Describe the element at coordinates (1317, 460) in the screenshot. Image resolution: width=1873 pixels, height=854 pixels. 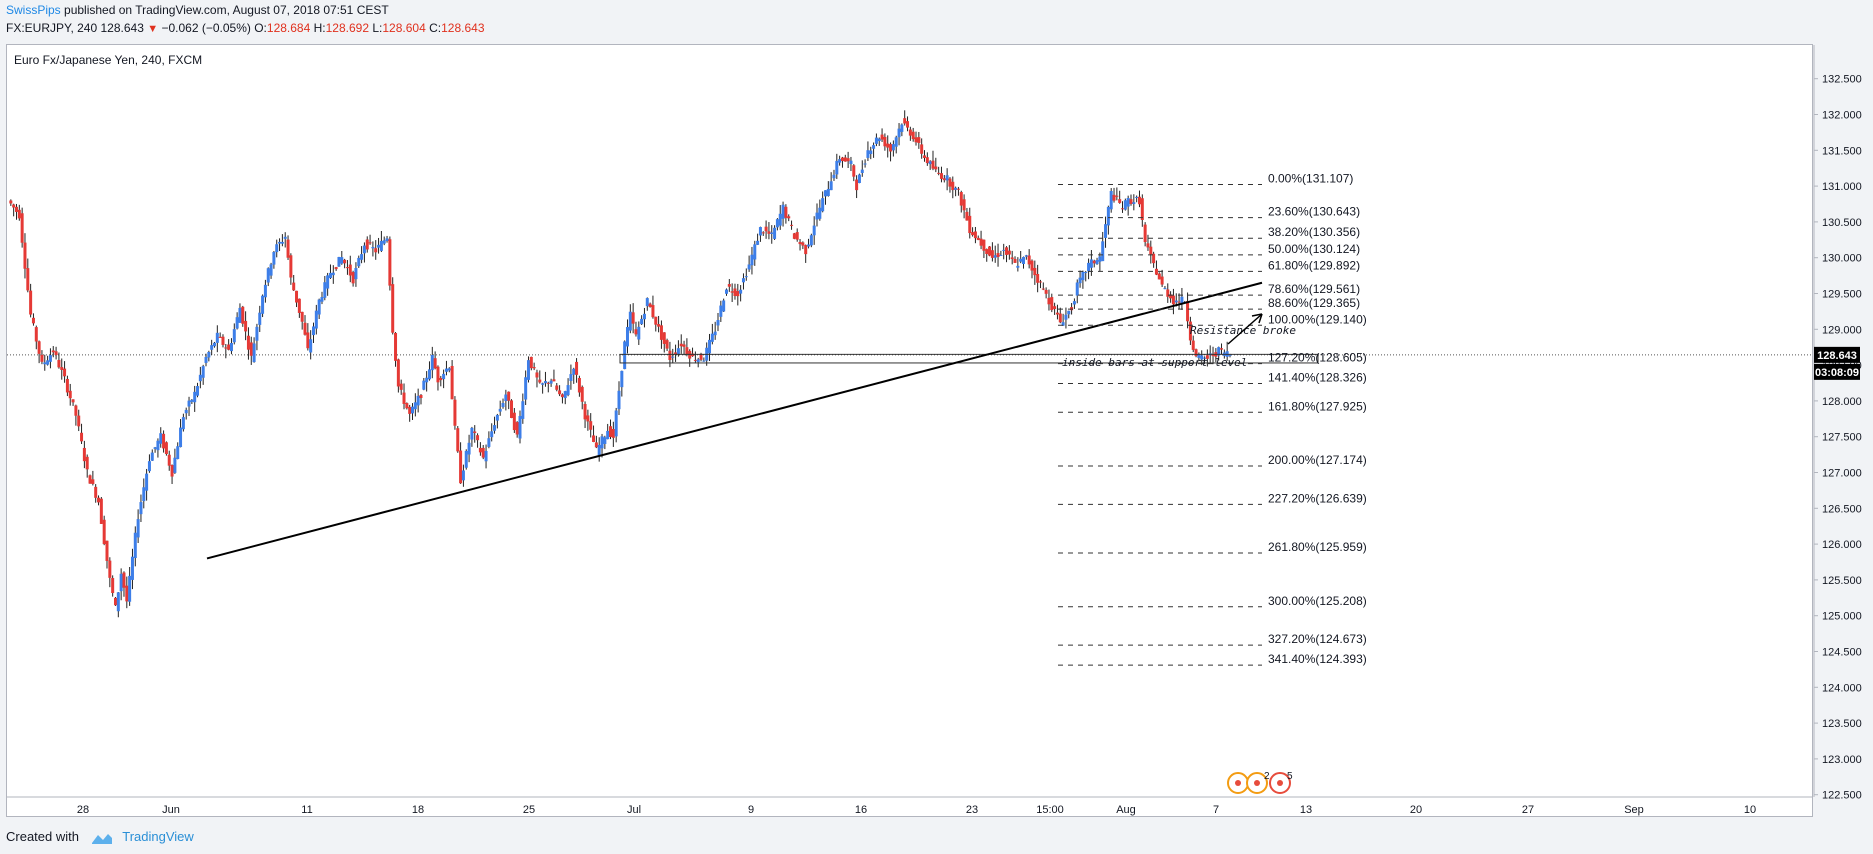
I see `fib-level-label: 200.00%(127.174)` at that location.